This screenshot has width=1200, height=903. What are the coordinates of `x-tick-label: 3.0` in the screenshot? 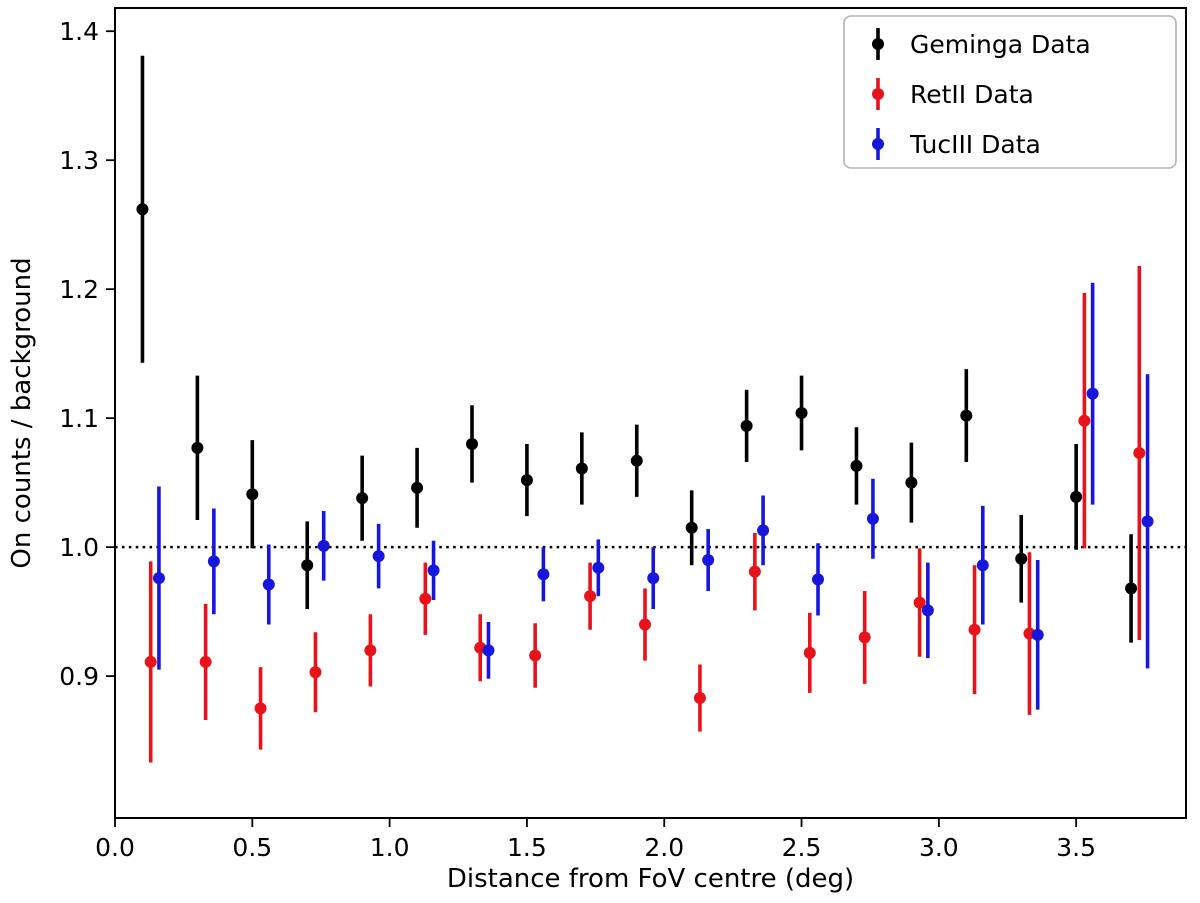 It's located at (939, 847).